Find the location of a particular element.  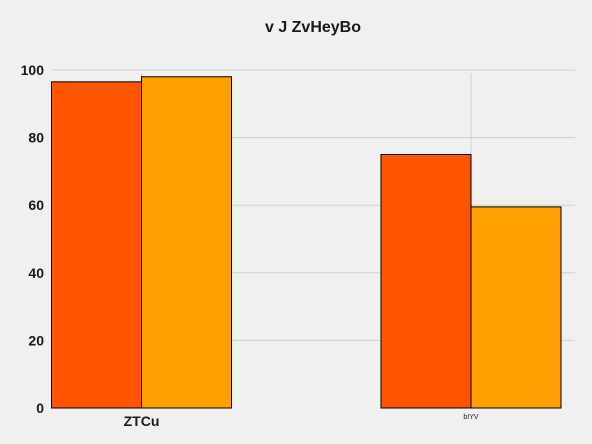

y-tick-label: 40 is located at coordinates (36, 273).